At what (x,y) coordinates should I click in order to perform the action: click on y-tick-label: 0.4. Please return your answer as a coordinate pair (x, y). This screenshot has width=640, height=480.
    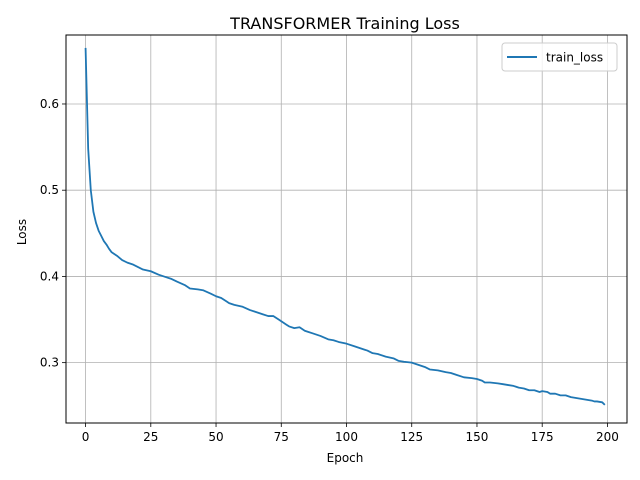
    Looking at the image, I should click on (49, 276).